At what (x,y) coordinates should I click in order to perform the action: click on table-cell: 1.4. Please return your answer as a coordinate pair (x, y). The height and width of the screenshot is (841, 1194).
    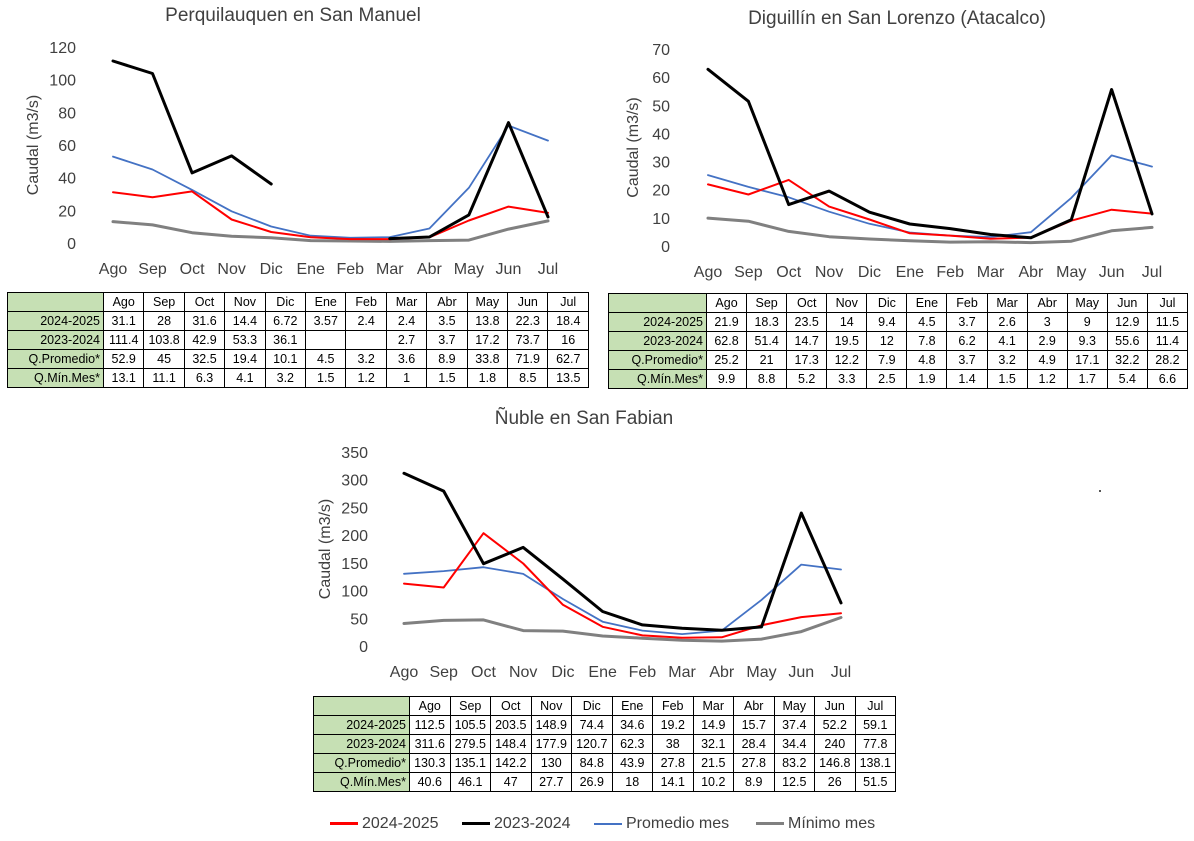
    Looking at the image, I should click on (967, 379).